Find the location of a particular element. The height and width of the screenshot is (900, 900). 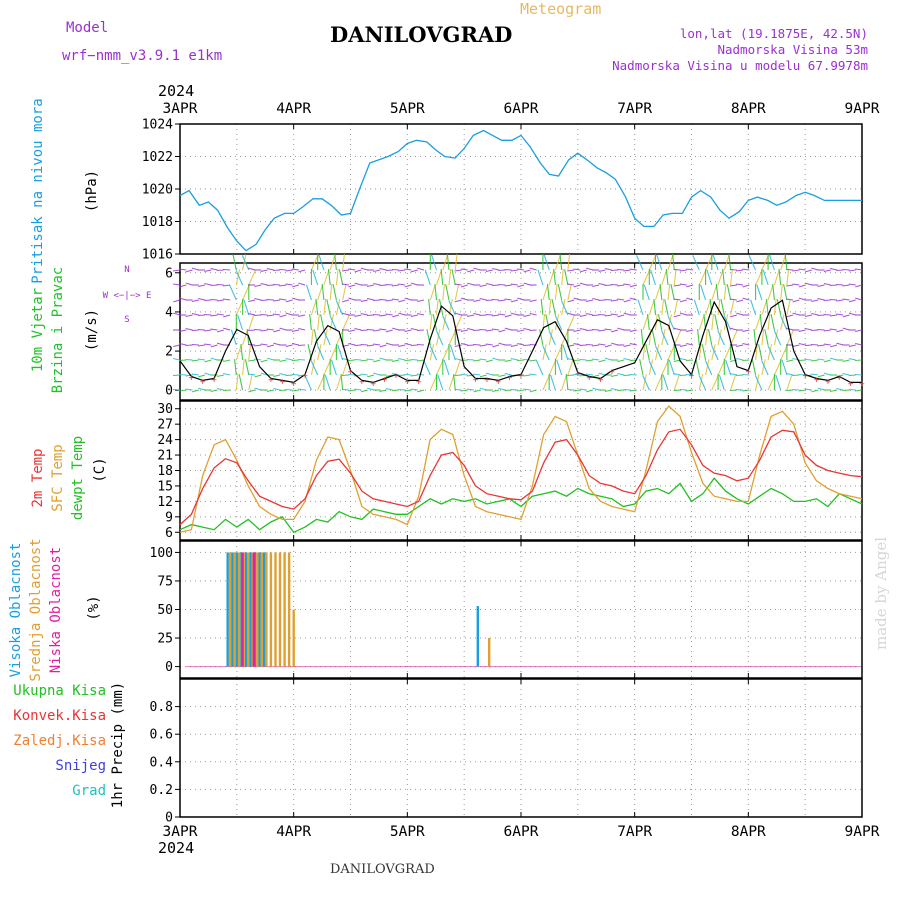

xtick-label-bottom: 3APR is located at coordinates (180, 832).